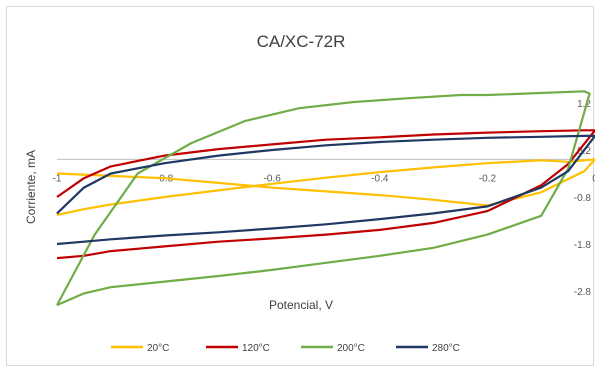  Describe the element at coordinates (57, 178) in the screenshot. I see `x-tick-label: -1` at that location.